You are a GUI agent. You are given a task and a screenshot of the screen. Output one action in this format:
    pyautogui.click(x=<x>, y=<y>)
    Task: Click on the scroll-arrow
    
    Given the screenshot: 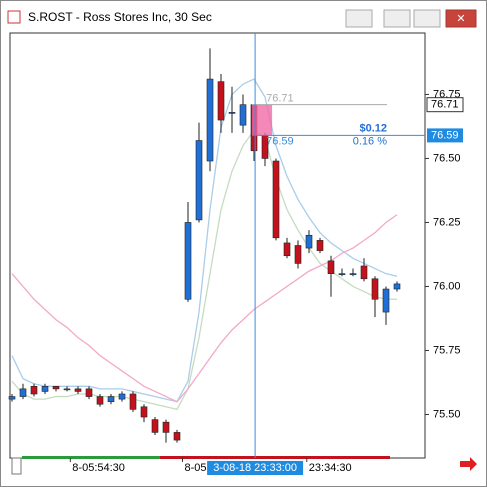 What is the action you would take?
    pyautogui.click(x=468, y=464)
    